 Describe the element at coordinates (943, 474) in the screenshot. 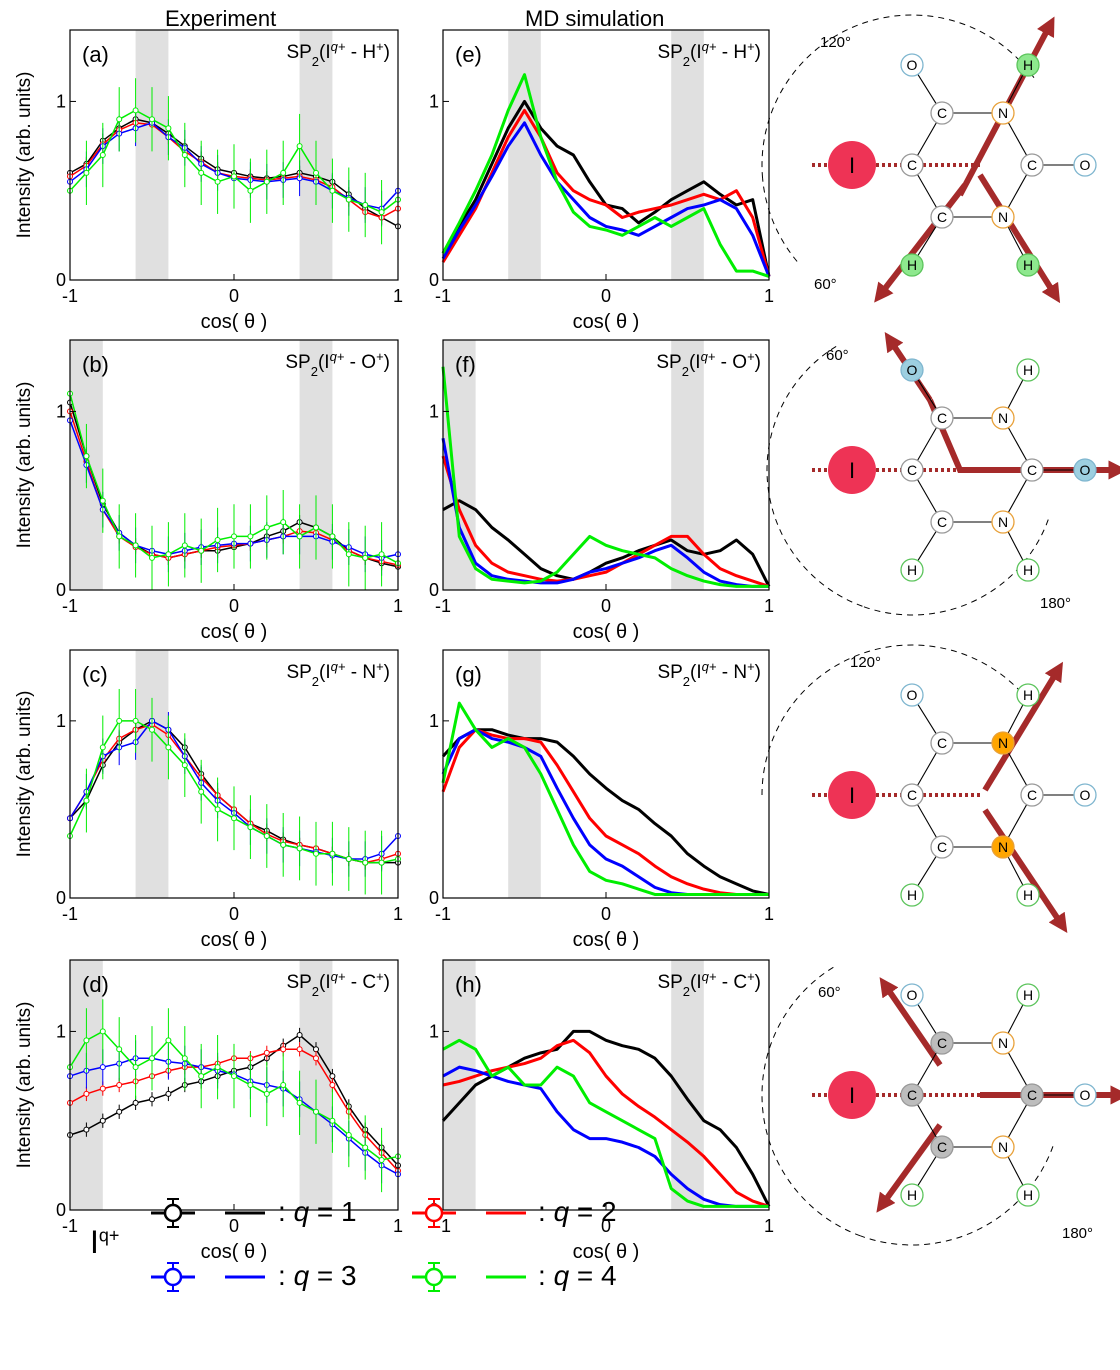

I see `molecule-O: 60° 180° I C C N C N C O H O H H` at that location.